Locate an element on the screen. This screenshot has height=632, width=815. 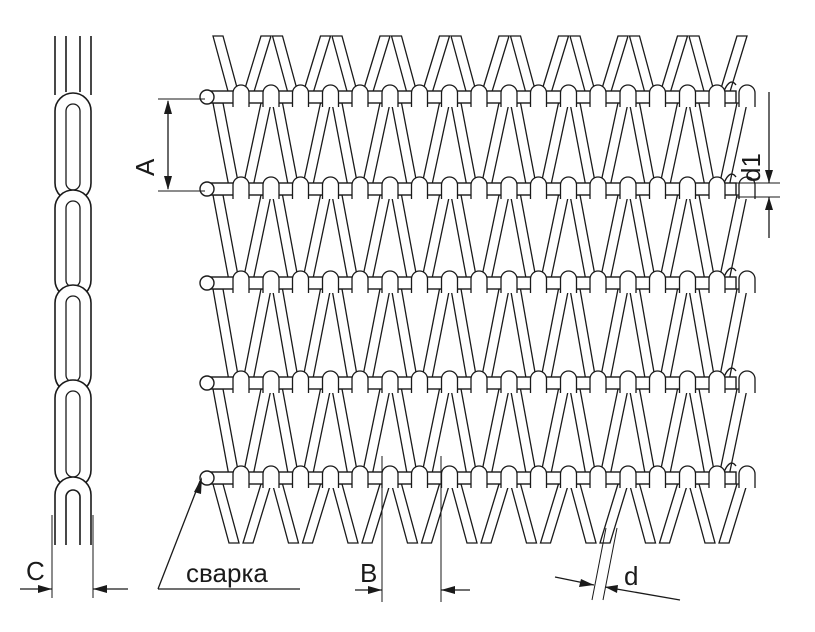
side-view-chain is located at coordinates (73, 290).